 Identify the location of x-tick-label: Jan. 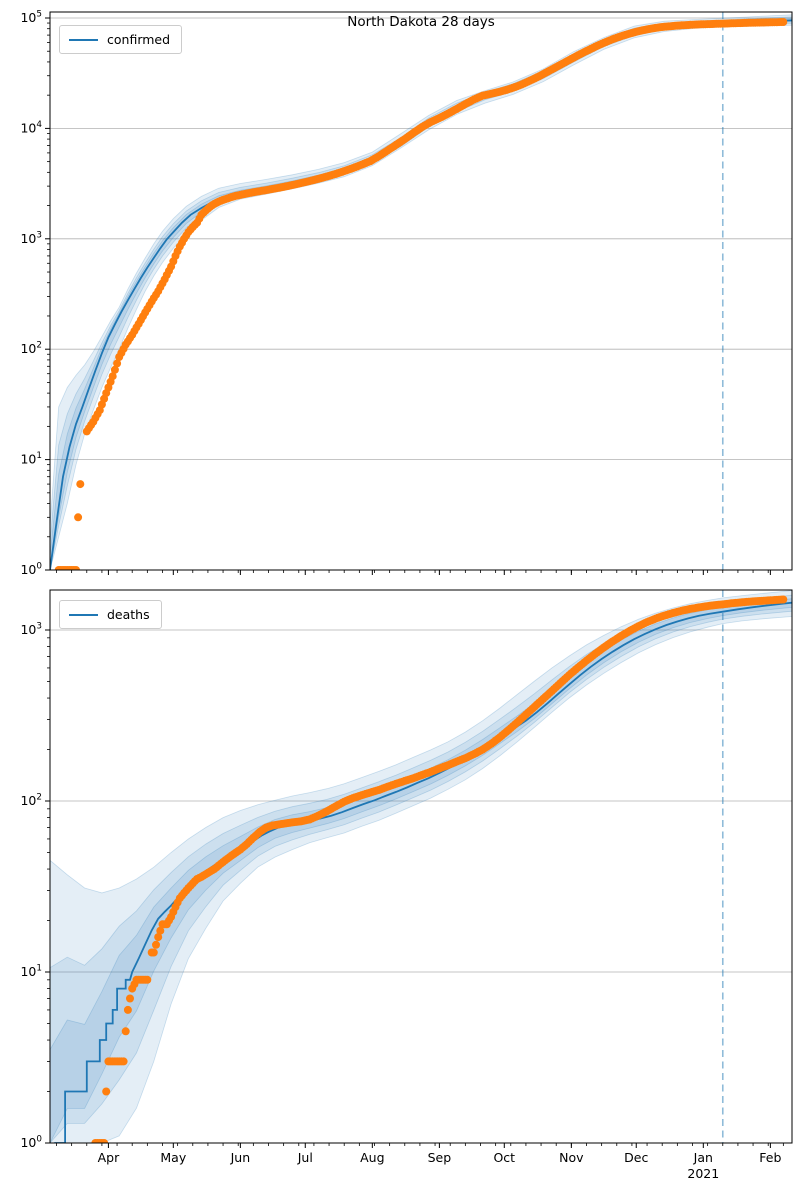
(703, 1157).